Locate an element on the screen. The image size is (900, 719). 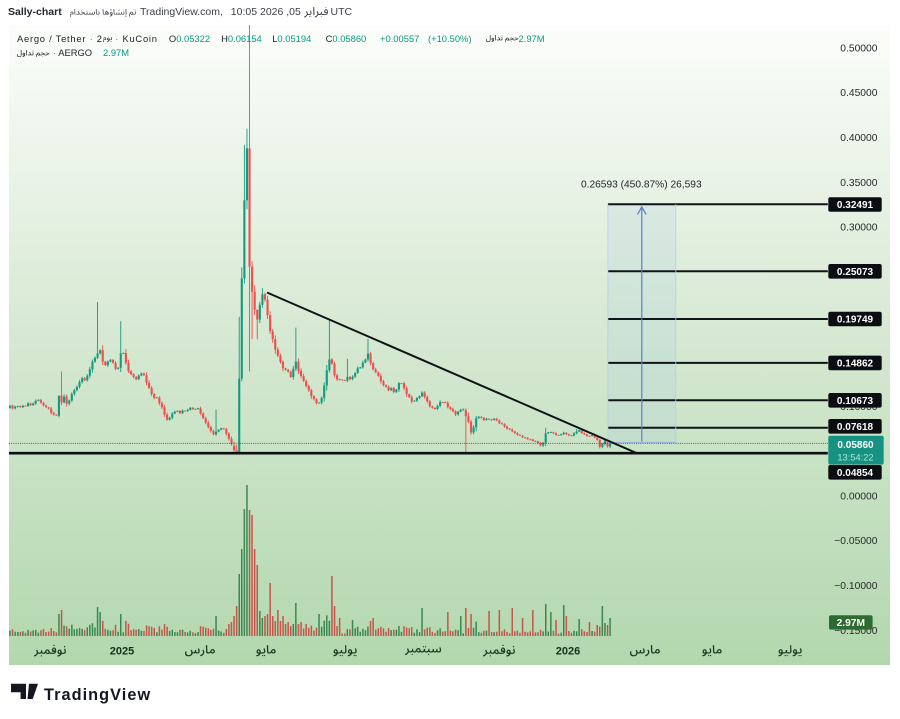
svg-text: 13:54:22 is located at coordinates (855, 457).